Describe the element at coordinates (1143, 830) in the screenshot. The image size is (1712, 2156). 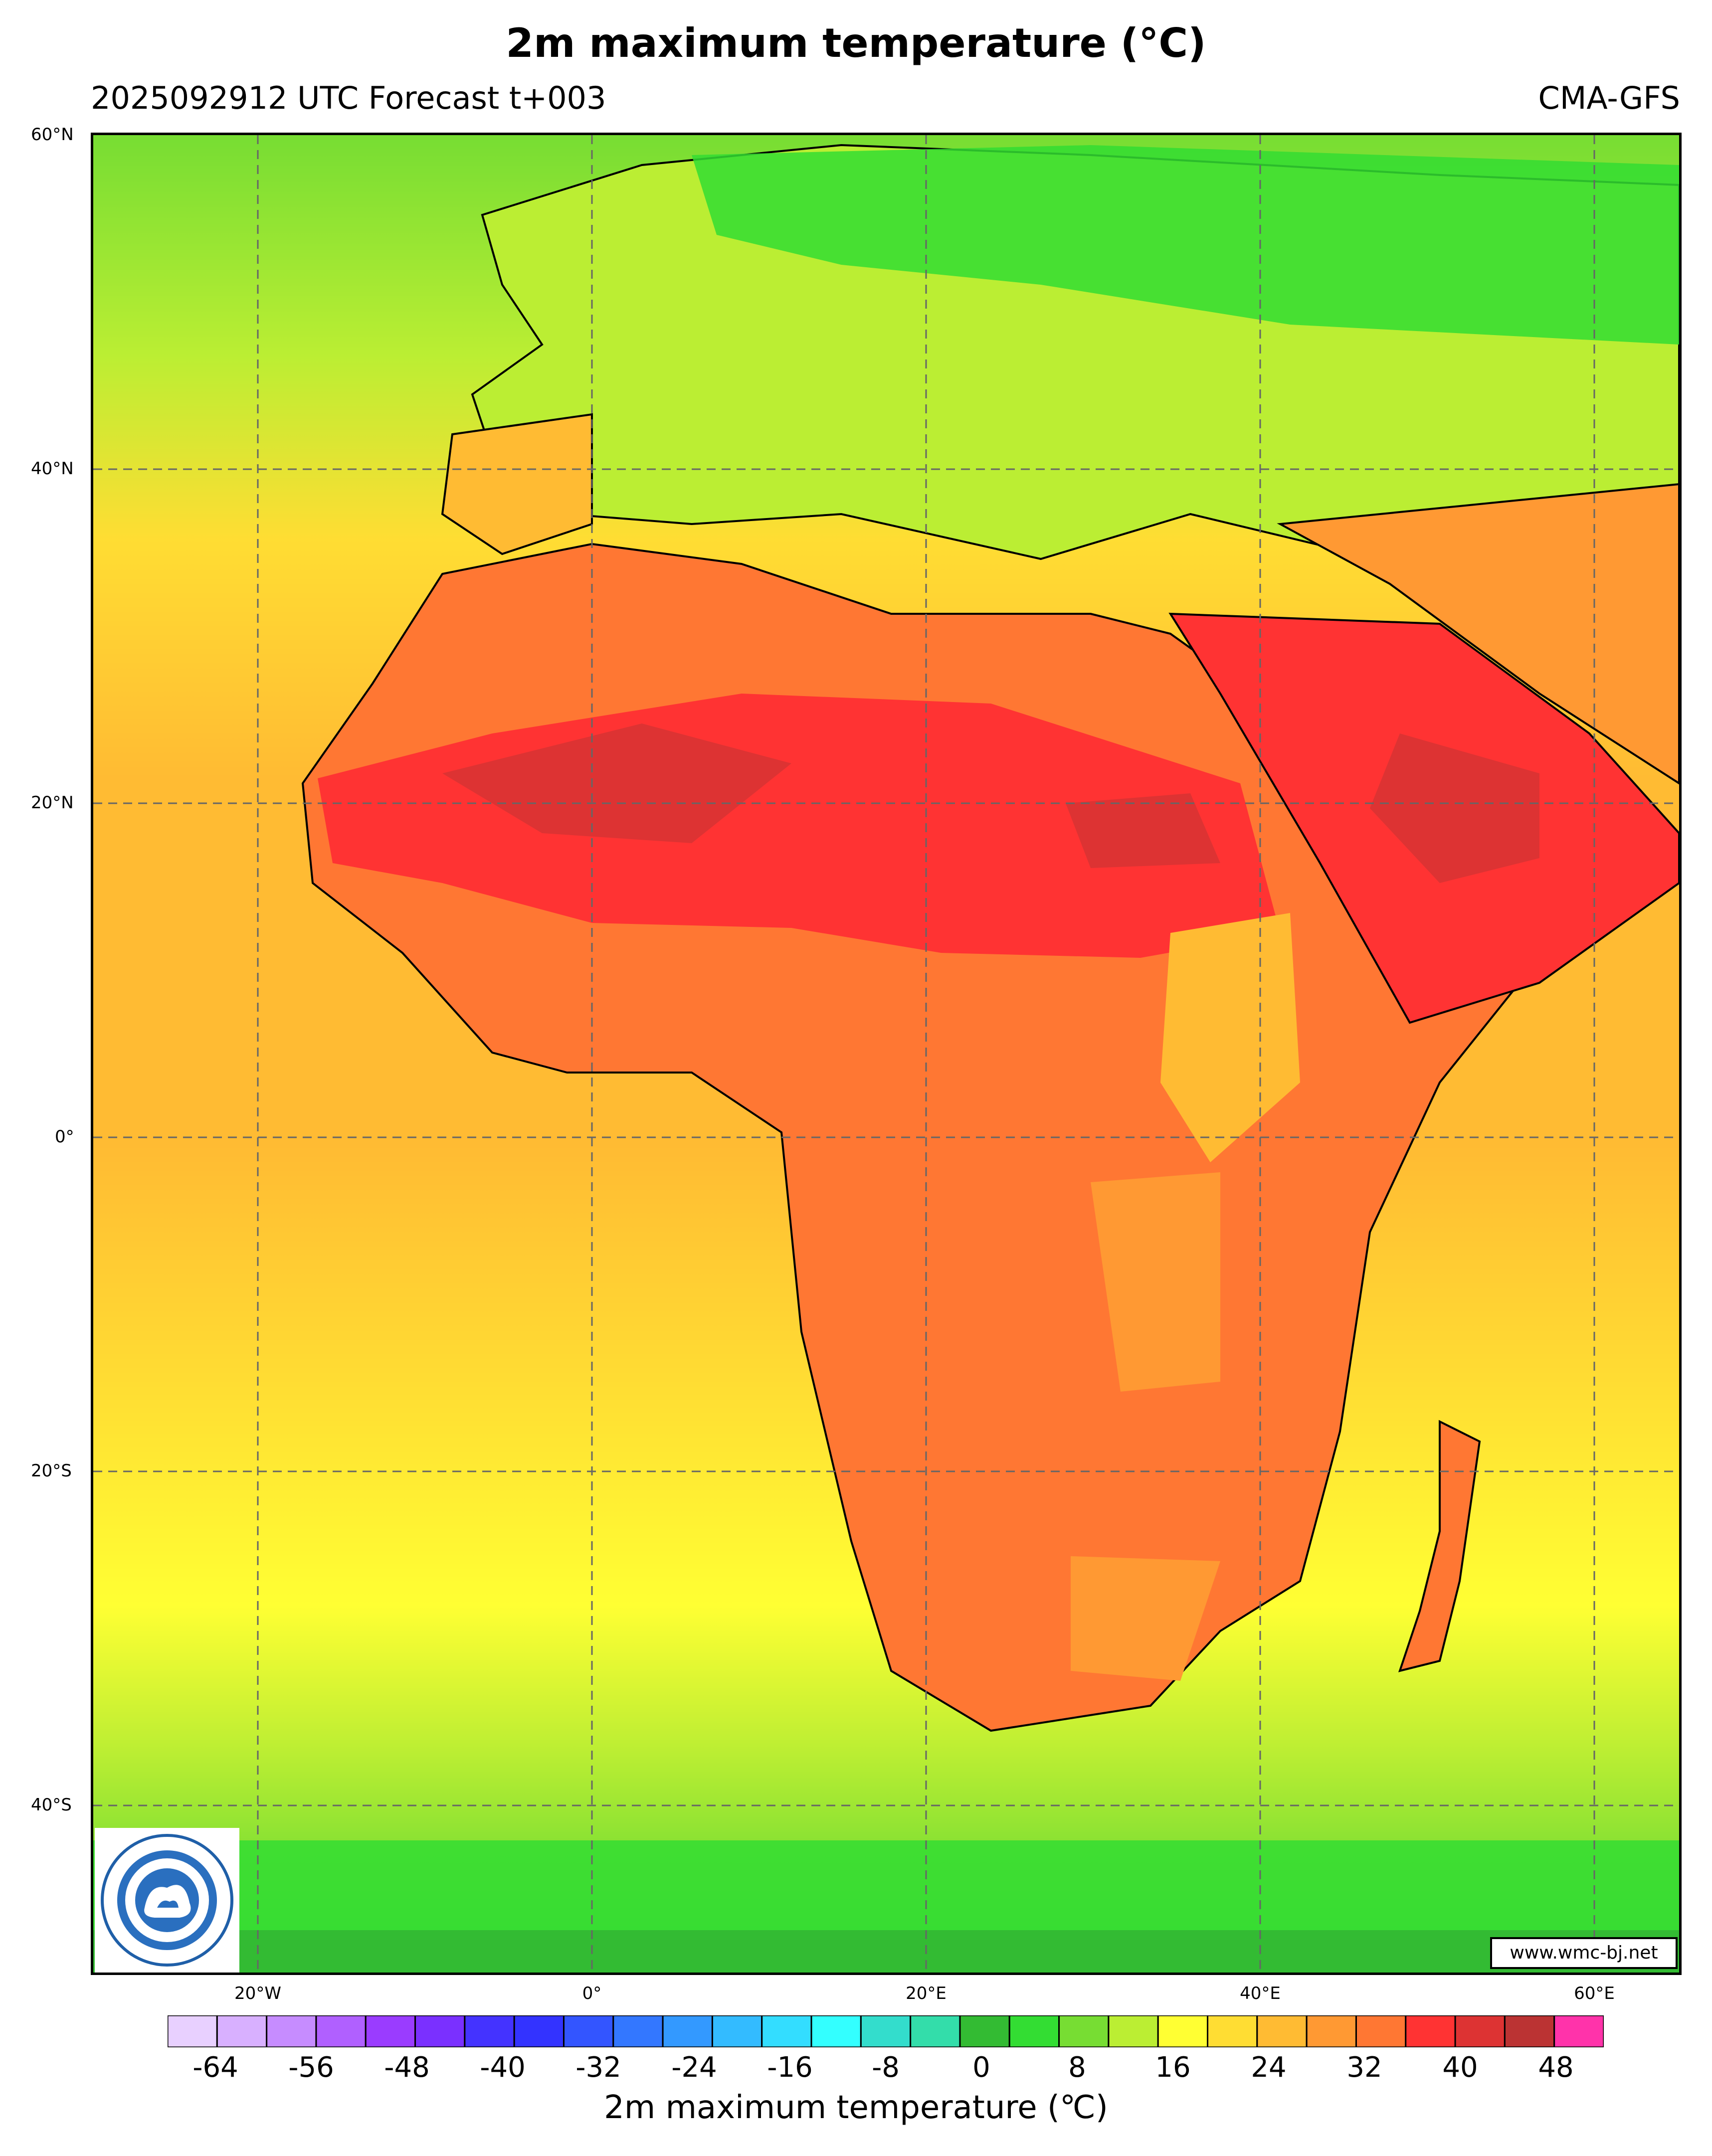
I see `sudan-hottest-zone` at that location.